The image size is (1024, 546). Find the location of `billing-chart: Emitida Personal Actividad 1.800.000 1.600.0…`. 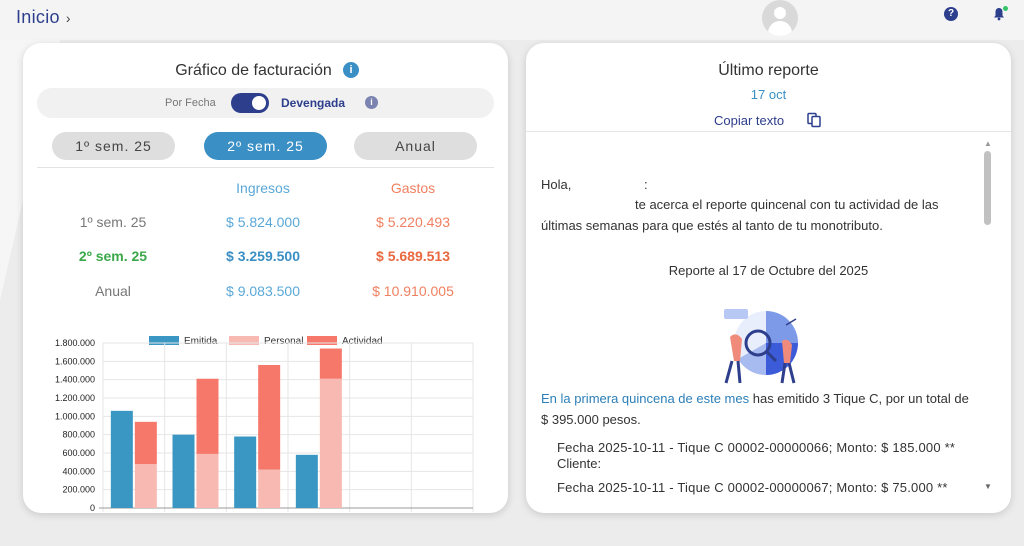

billing-chart: Emitida Personal Actividad 1.800.000 1.600.0… is located at coordinates (264, 424).